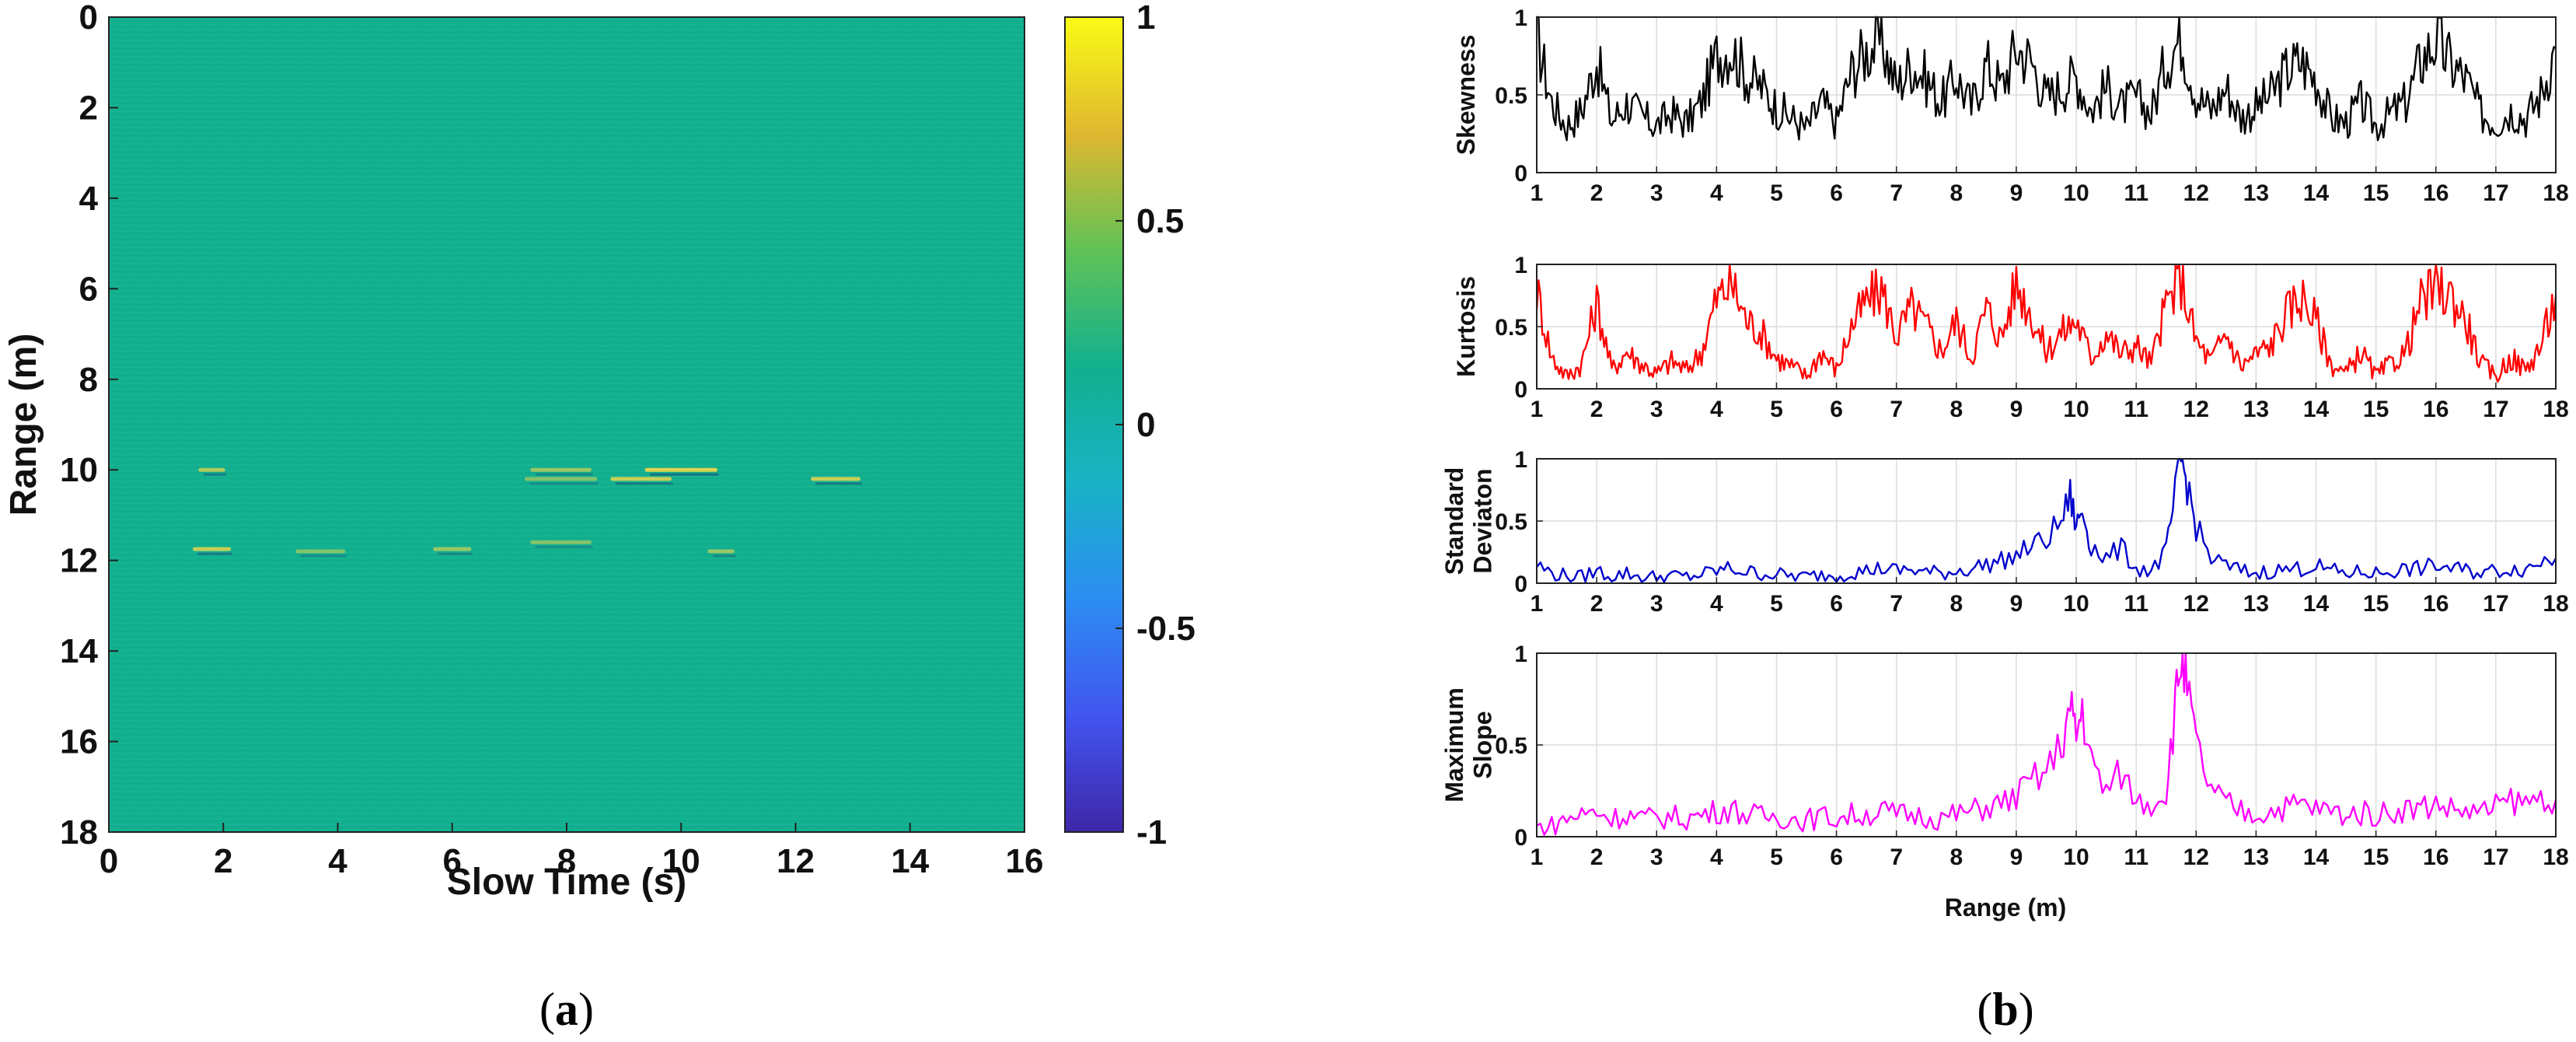  I want to click on series-line-b1, so click(2047, 79).